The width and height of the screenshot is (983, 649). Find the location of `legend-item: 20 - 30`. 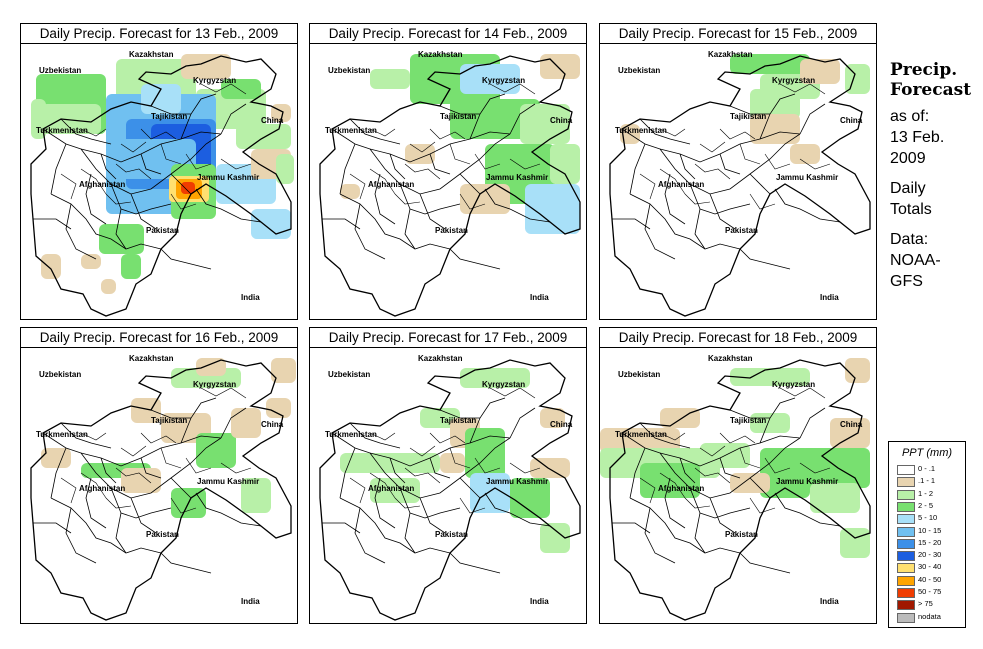

legend-item: 20 - 30 is located at coordinates (930, 556).